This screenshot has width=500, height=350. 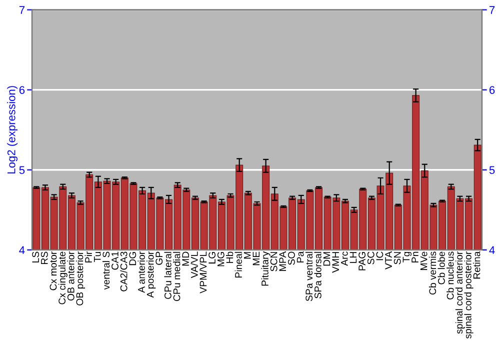 What do you see at coordinates (212, 258) in the screenshot?
I see `x-tick-label: LG` at bounding box center [212, 258].